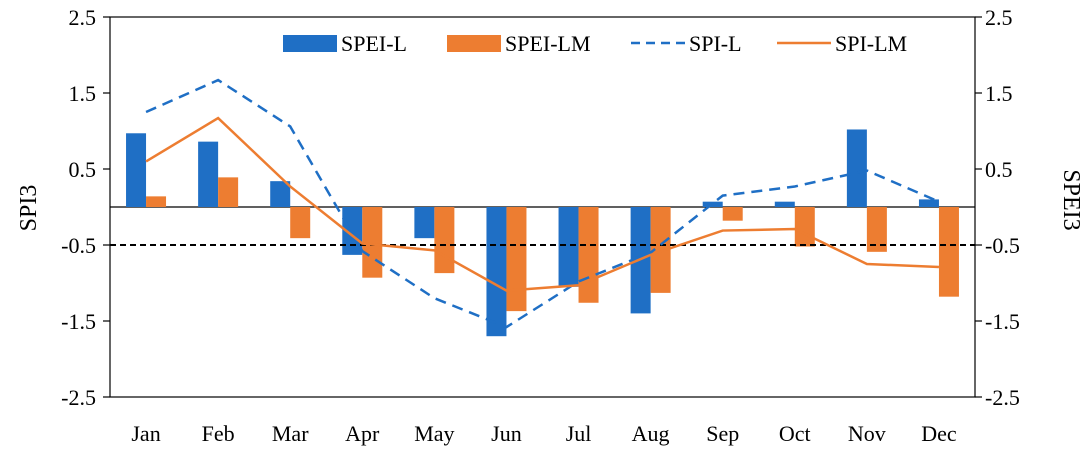 This screenshot has width=1089, height=451. I want to click on legend: SPEI-L SPEI-LM SPI-L SPI-LM, so click(595, 43).